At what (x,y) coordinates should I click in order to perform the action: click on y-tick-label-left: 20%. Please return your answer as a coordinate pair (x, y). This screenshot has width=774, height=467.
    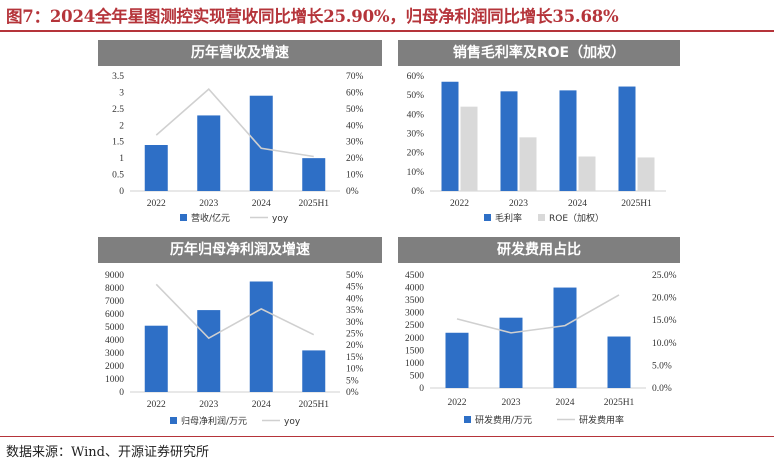
    Looking at the image, I should click on (416, 154).